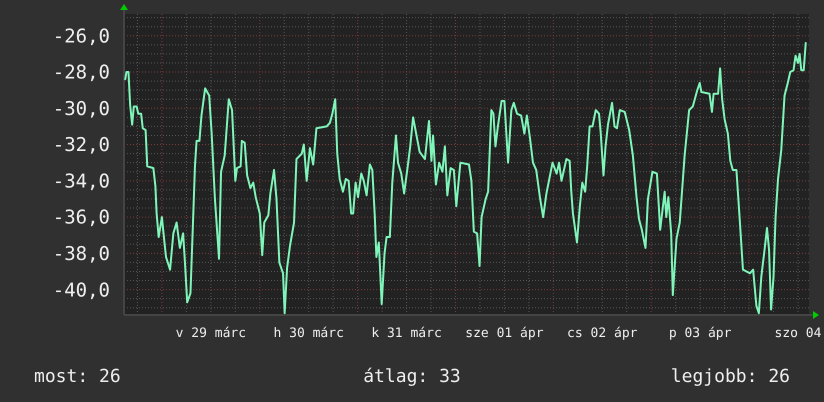  Describe the element at coordinates (504, 333) in the screenshot. I see `x-tick-label: sze 01 ápr` at that location.